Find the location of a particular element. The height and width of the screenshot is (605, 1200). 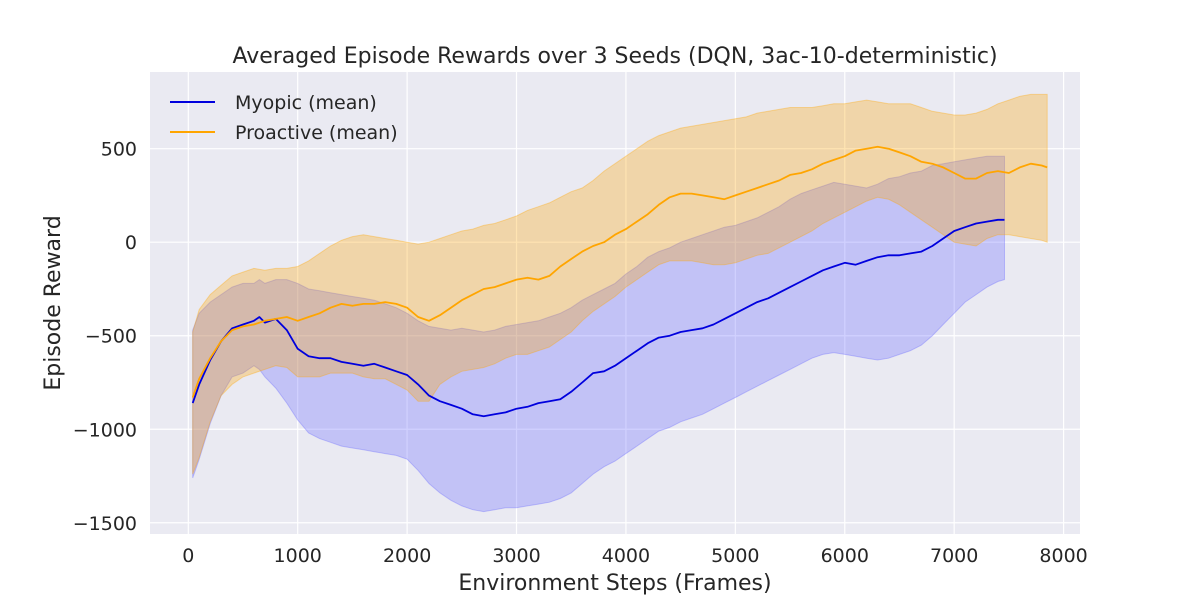

y-tick-label: −500 is located at coordinates (111, 337).